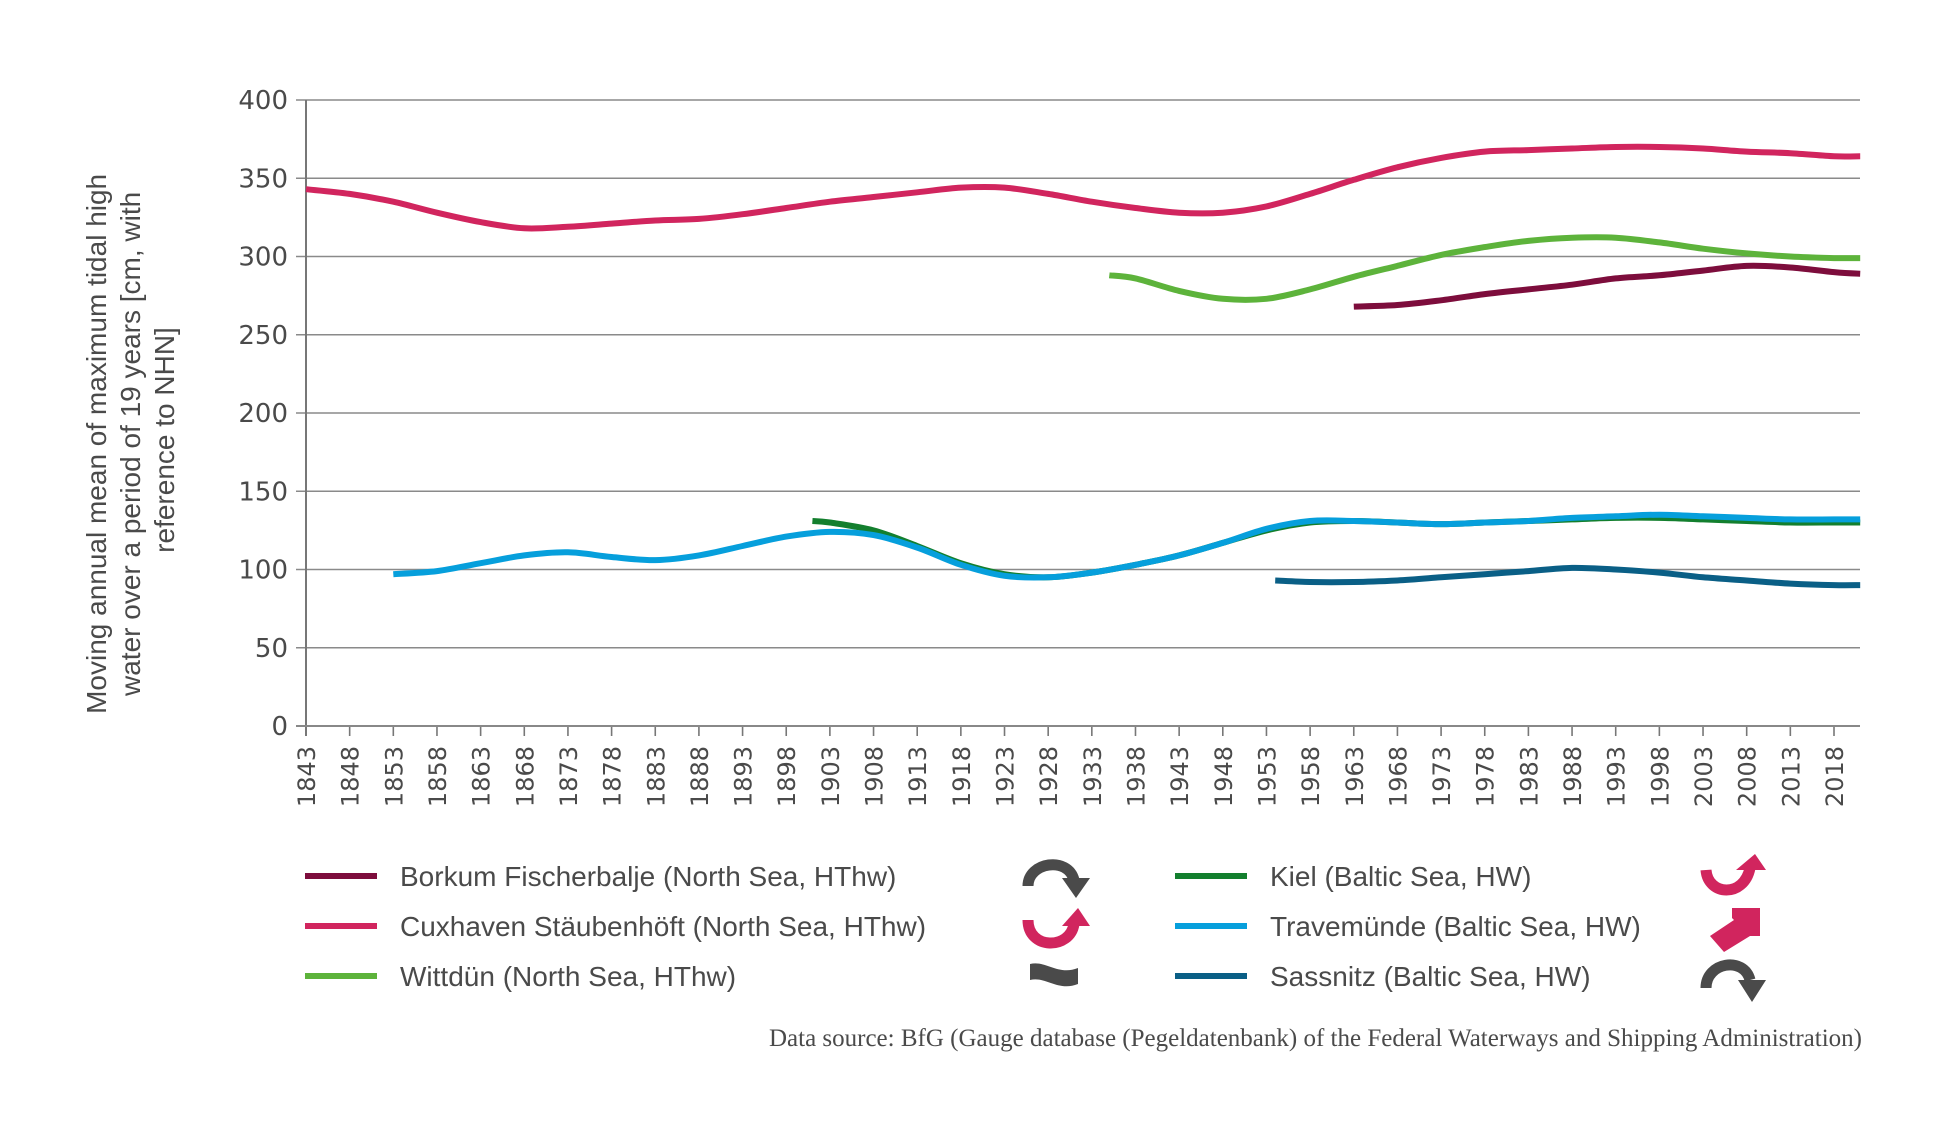 The height and width of the screenshot is (1122, 1949). I want to click on y-tick-label: 200, so click(263, 414).